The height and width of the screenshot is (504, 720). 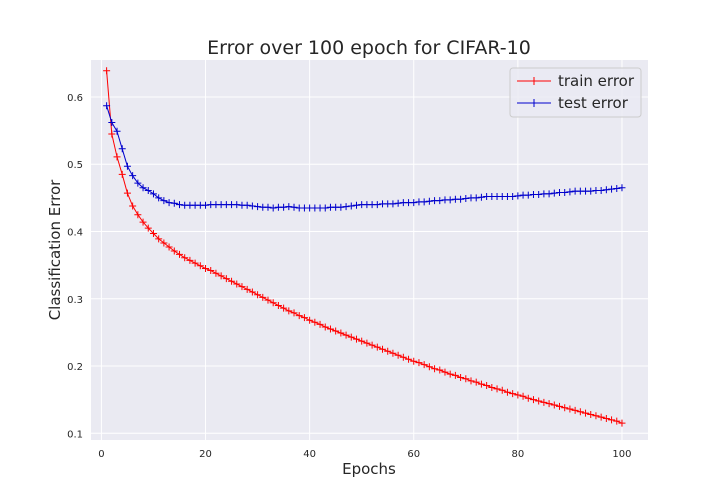 What do you see at coordinates (534, 103) in the screenshot?
I see `legend-test-marker` at bounding box center [534, 103].